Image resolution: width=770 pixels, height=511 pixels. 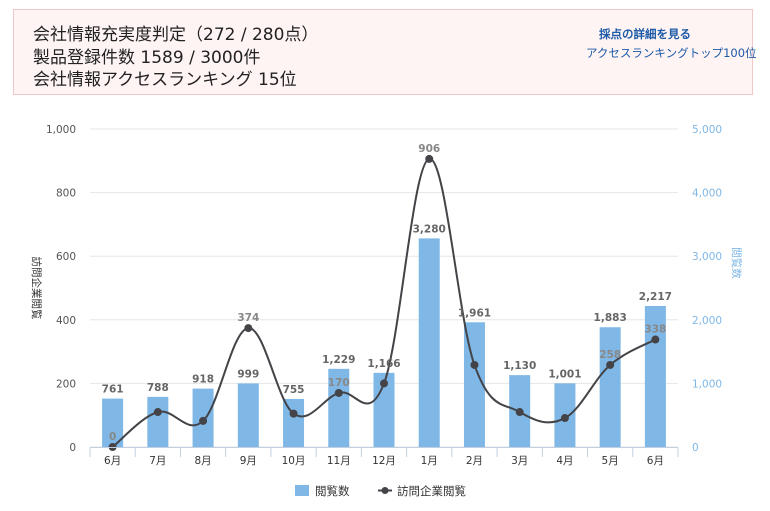 What do you see at coordinates (380, 491) in the screenshot?
I see `chart-legend: 閲覧数 訪問企業閲覧` at bounding box center [380, 491].